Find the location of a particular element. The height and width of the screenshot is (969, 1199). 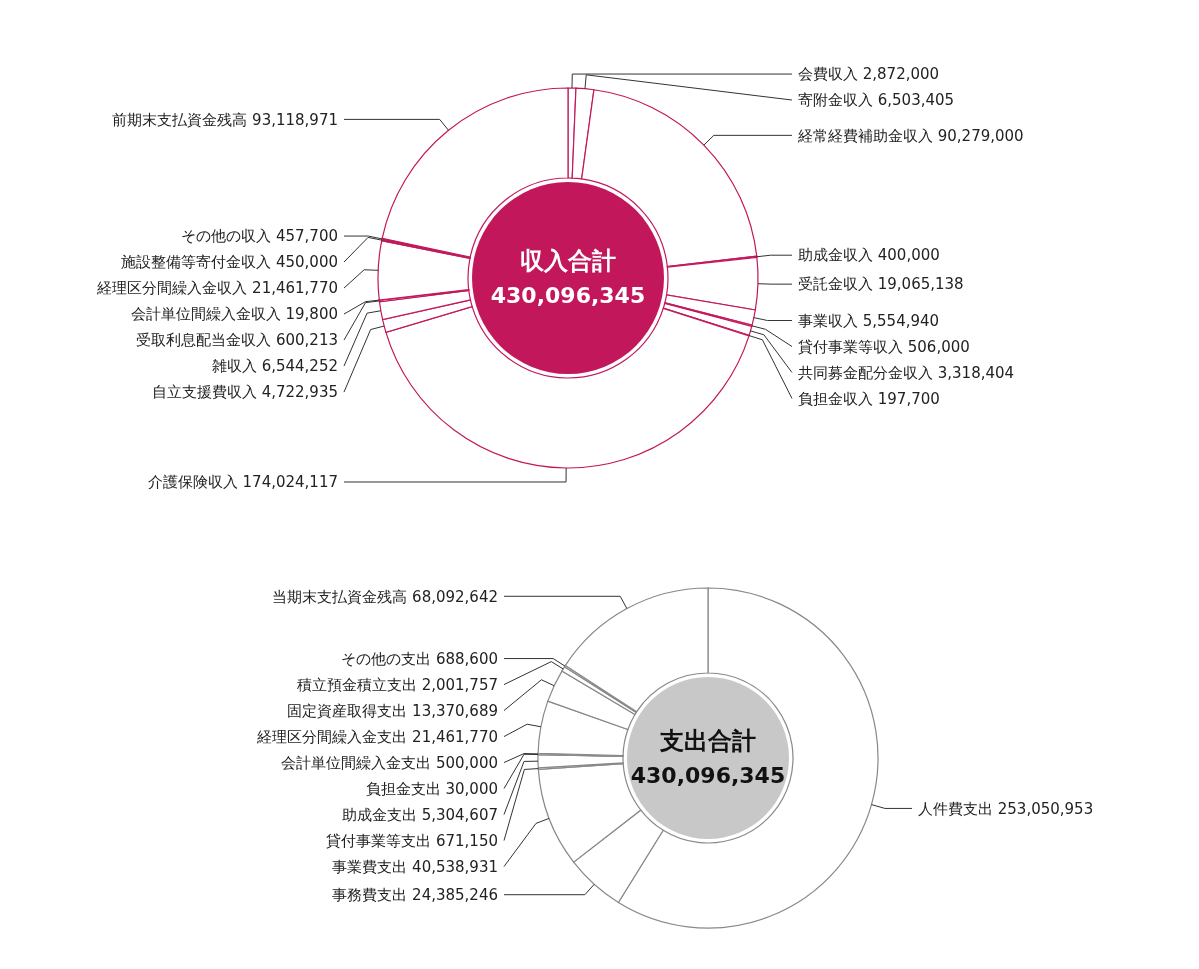

slice-label: 事務費支出 24,385,246 is located at coordinates (415, 894).